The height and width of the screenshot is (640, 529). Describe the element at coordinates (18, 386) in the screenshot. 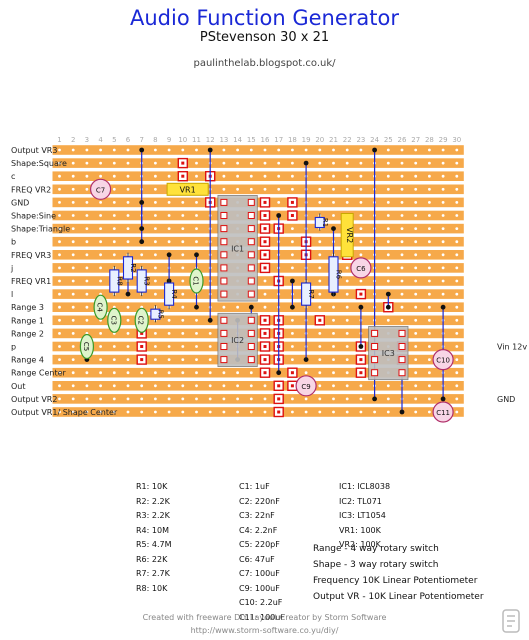

I see `row-label: Out` at that location.